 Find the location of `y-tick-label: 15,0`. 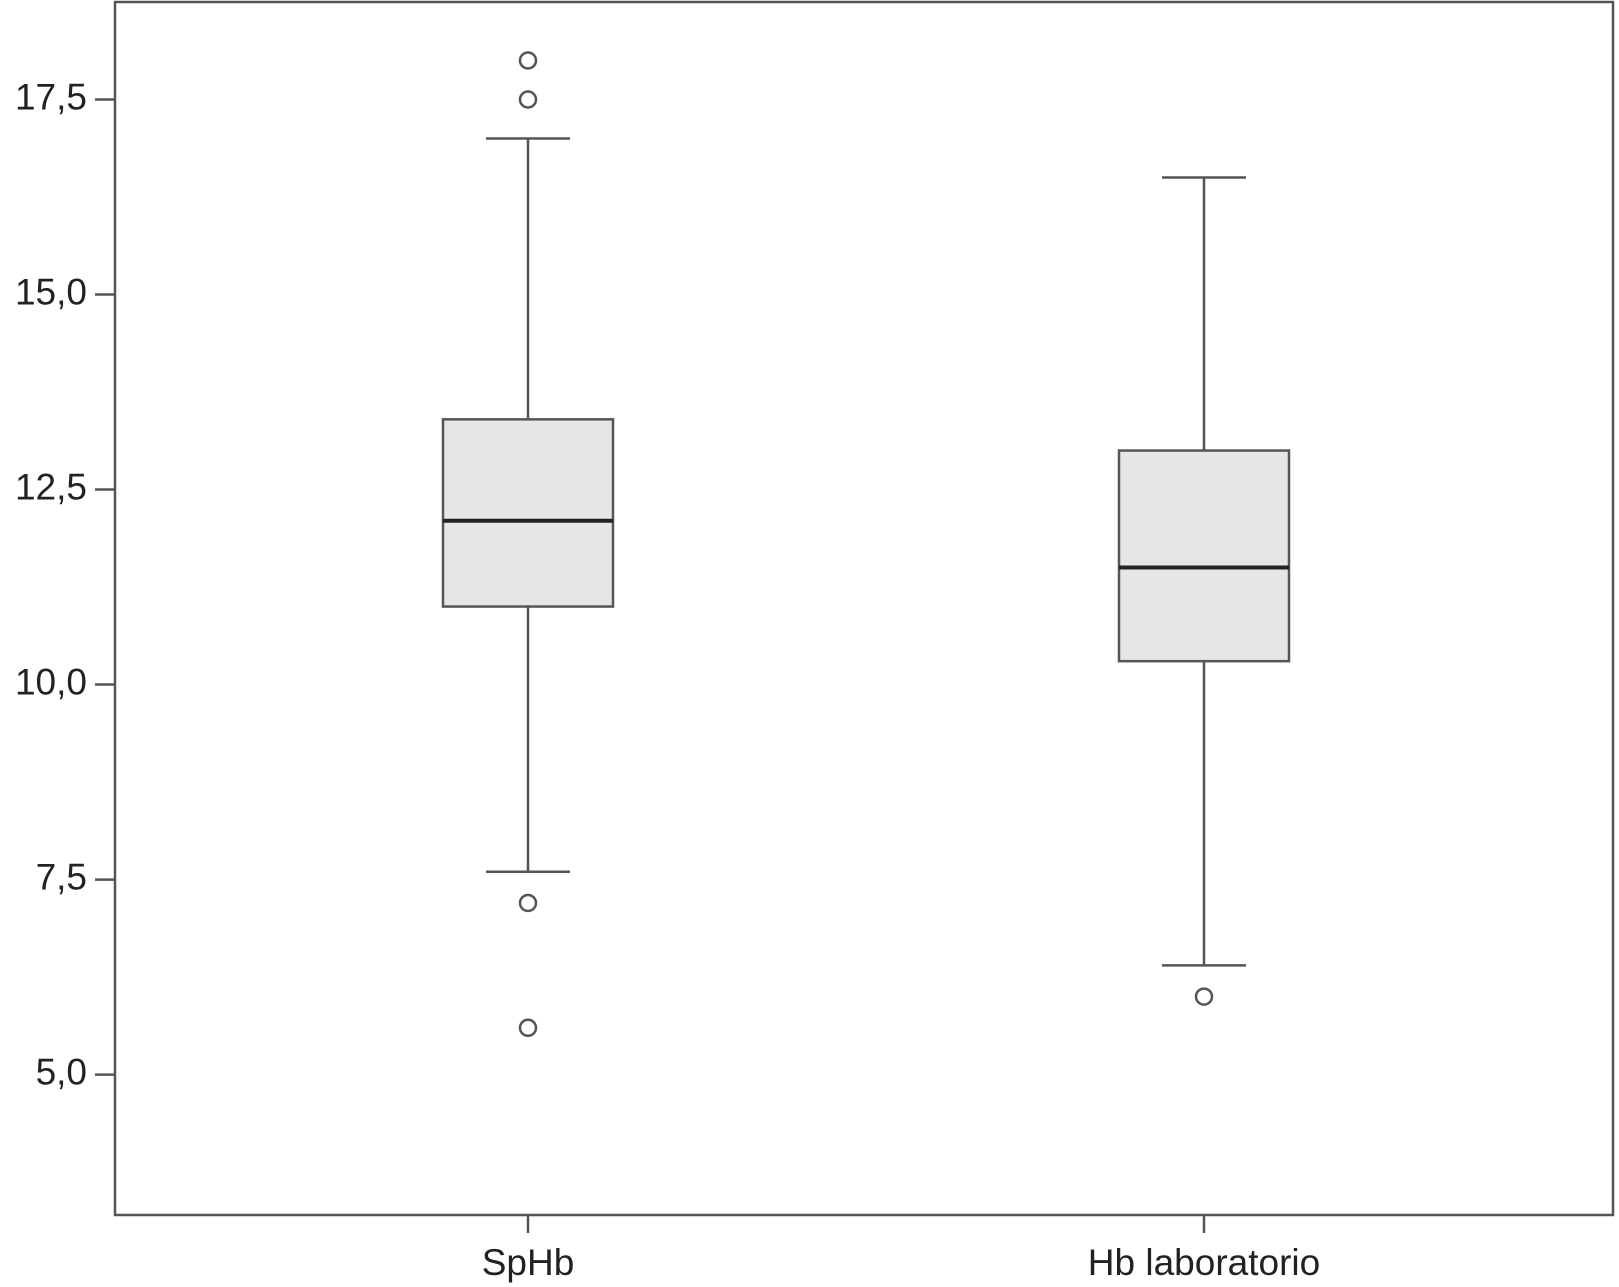

y-tick-label: 15,0 is located at coordinates (51, 291).